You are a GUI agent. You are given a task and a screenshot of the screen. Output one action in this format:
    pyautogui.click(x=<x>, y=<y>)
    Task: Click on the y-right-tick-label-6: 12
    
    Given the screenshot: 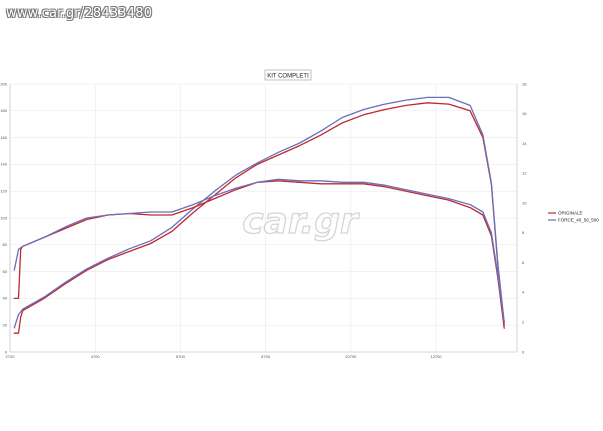 What is the action you would take?
    pyautogui.click(x=524, y=173)
    